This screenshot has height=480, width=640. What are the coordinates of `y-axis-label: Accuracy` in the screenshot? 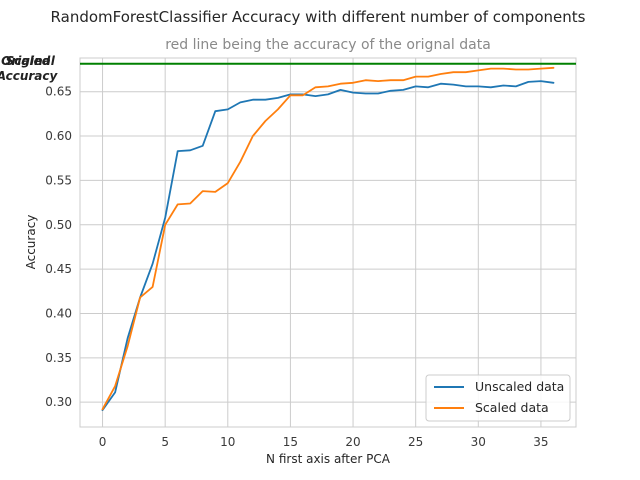 It's located at (31, 242).